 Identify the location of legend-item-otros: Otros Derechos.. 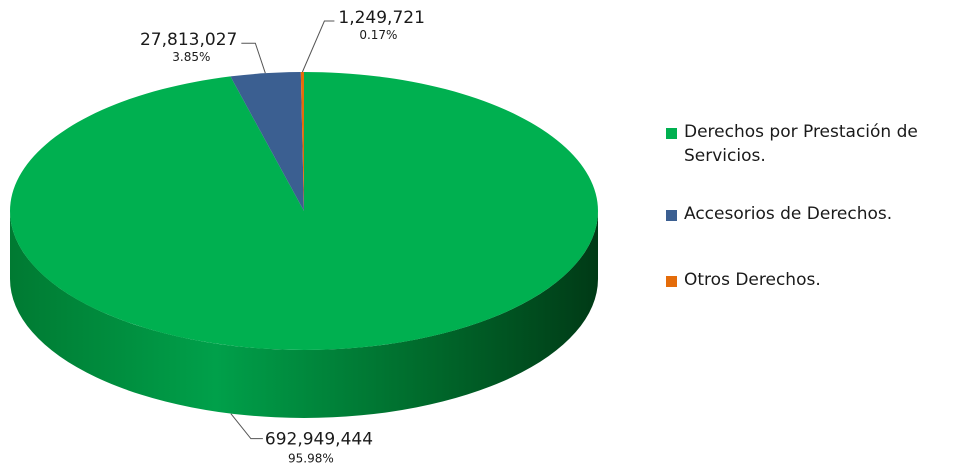
(808, 280).